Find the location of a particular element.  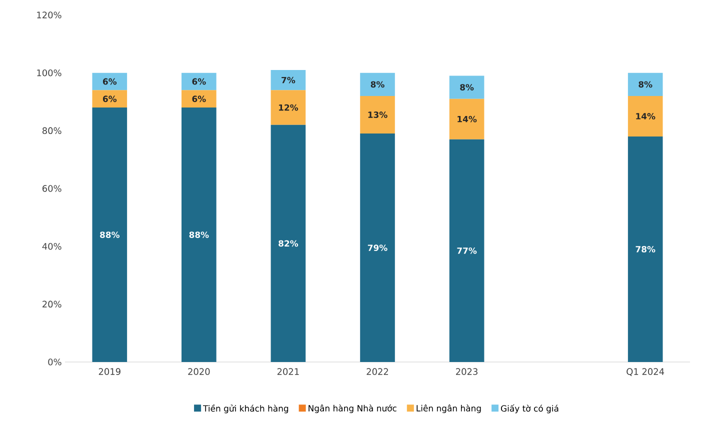

legend-label: Giấy tờ có giá is located at coordinates (529, 409).